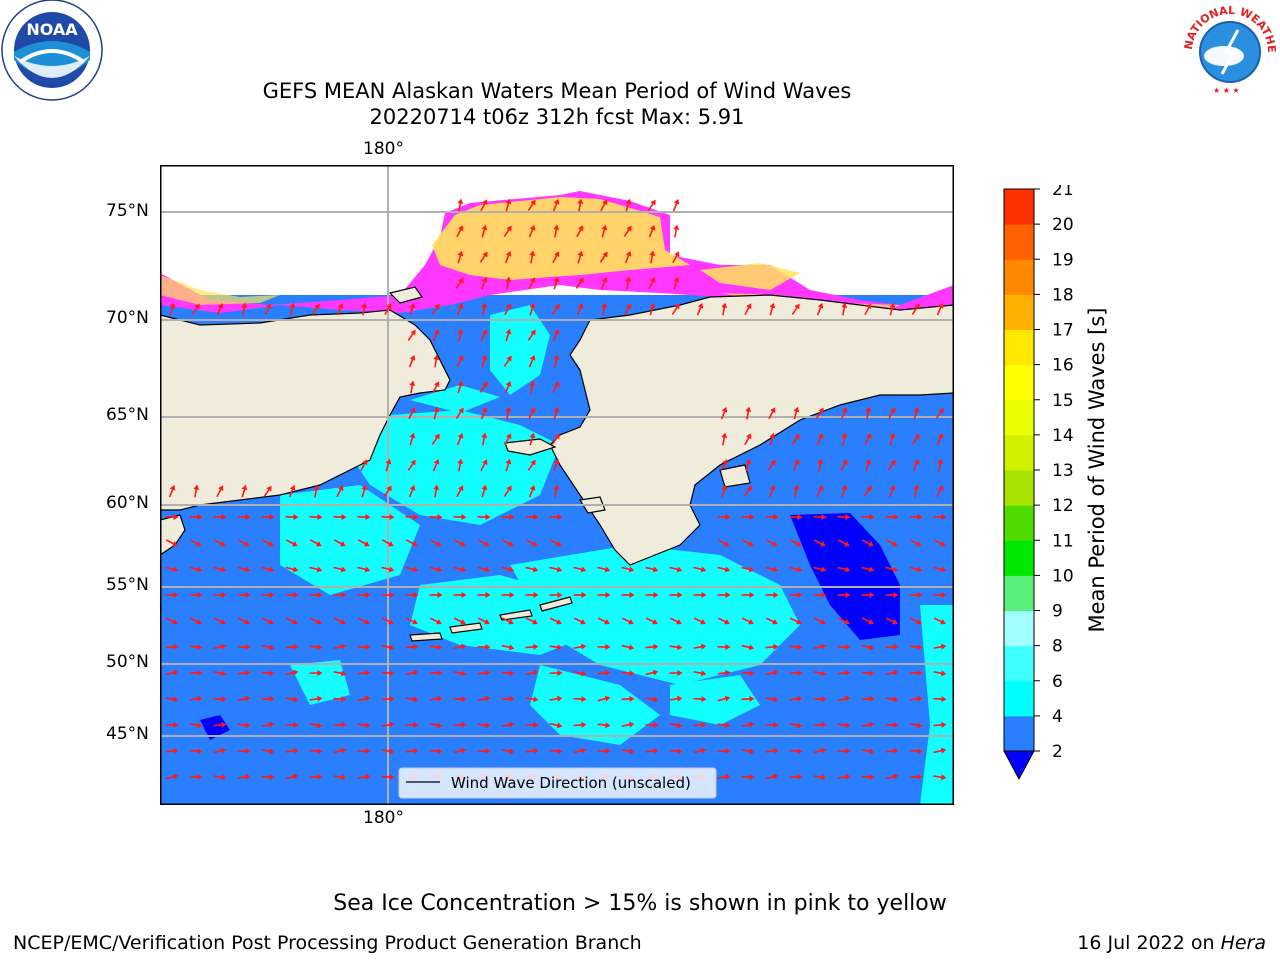 The image size is (1280, 960). Describe the element at coordinates (1019, 765) in the screenshot. I see `colorbar-under-extension` at that location.